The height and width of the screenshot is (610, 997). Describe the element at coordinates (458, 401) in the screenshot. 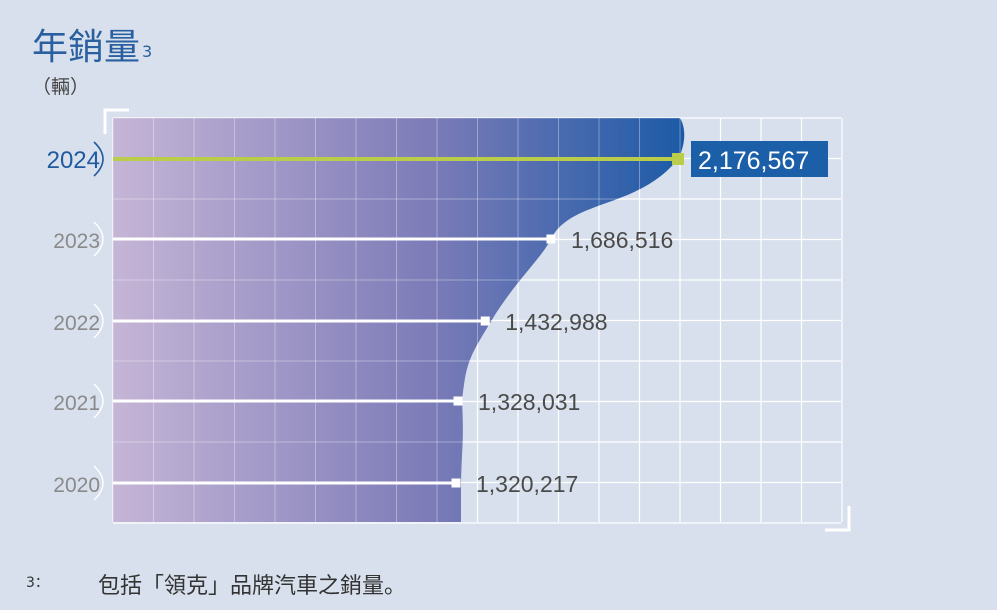

I see `bar-end-marker-2021` at that location.